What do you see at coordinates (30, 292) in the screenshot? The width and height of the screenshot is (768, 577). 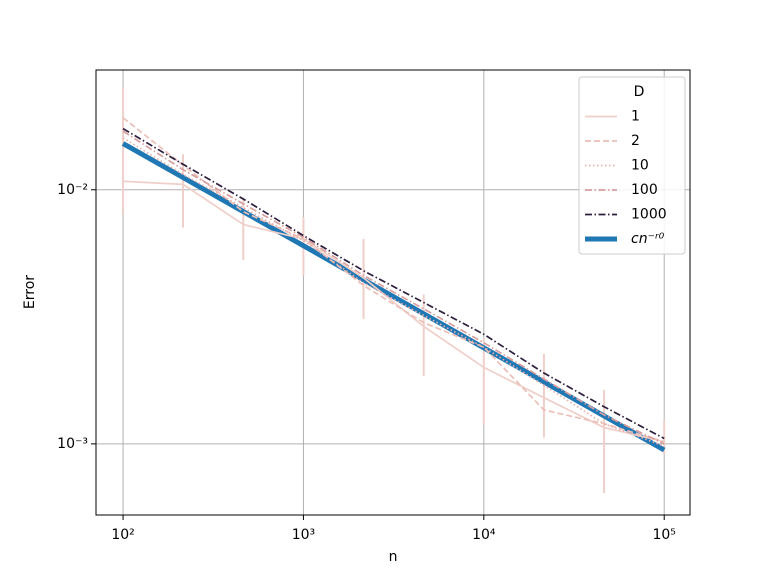 I see `y-axis-label: Error` at bounding box center [30, 292].